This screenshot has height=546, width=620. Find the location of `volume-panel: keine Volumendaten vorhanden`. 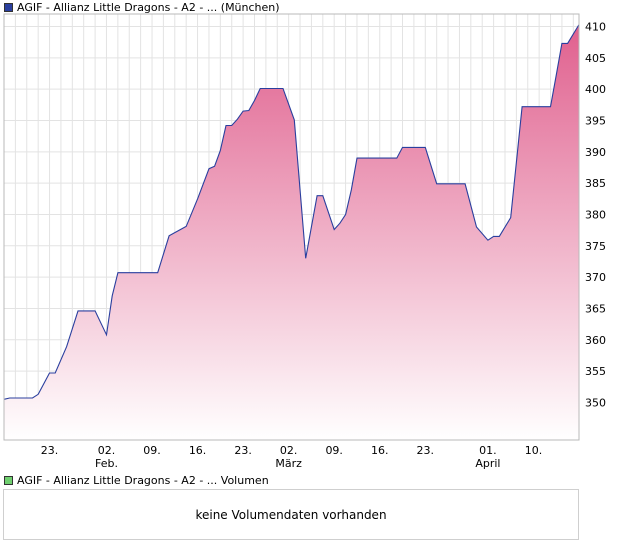

volume-panel: keine Volumendaten vorhanden is located at coordinates (291, 514).